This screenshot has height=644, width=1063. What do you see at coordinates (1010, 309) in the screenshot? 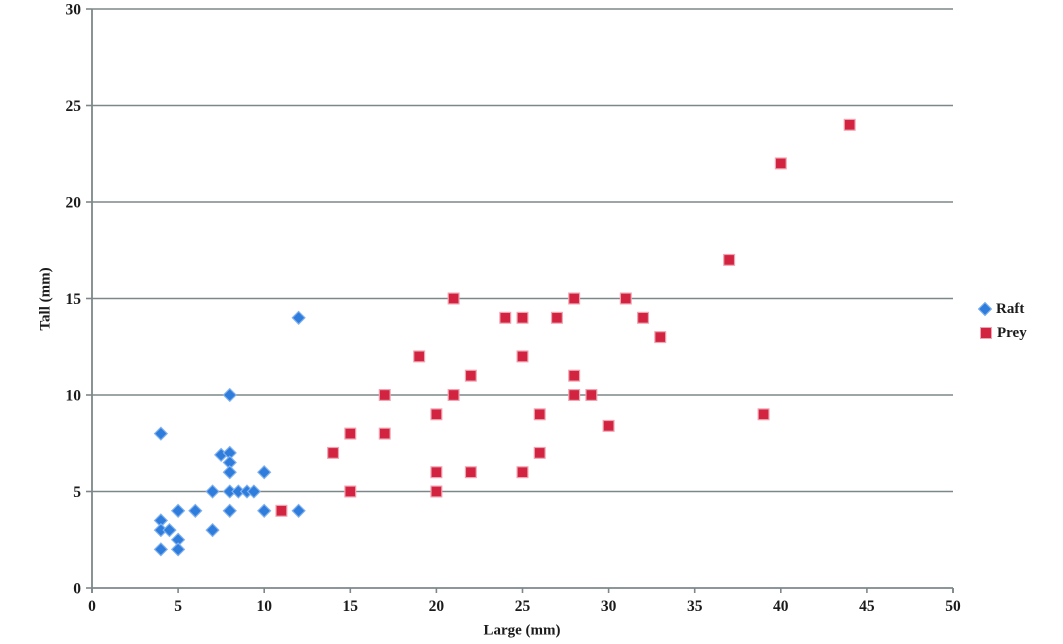
I see `legend-label-raft: Raft` at bounding box center [1010, 309].